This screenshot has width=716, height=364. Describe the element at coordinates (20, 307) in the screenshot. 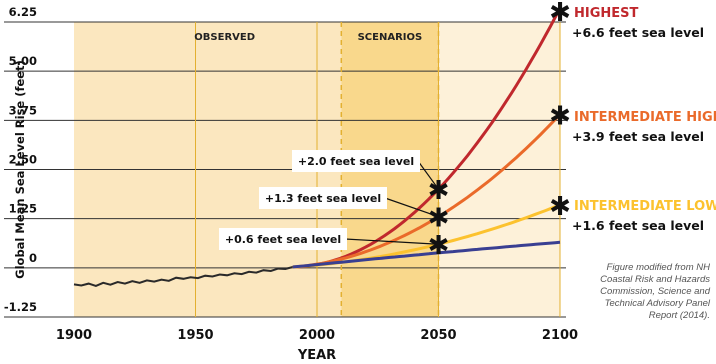

I see `y-tick-label: -1.25` at that location.